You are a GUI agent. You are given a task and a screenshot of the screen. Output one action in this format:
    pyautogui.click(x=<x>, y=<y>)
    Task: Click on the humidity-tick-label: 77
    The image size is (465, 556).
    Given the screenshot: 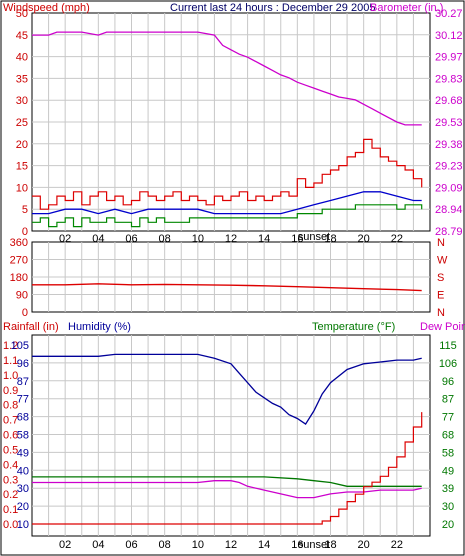 What is the action you would take?
    pyautogui.click(x=23, y=400)
    